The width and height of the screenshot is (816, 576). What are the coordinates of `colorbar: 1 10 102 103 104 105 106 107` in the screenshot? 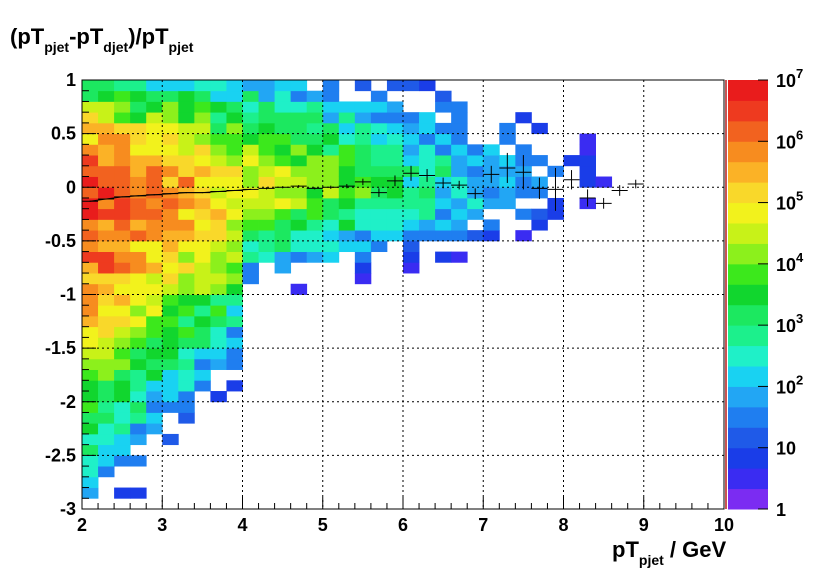 It's located at (764, 293).